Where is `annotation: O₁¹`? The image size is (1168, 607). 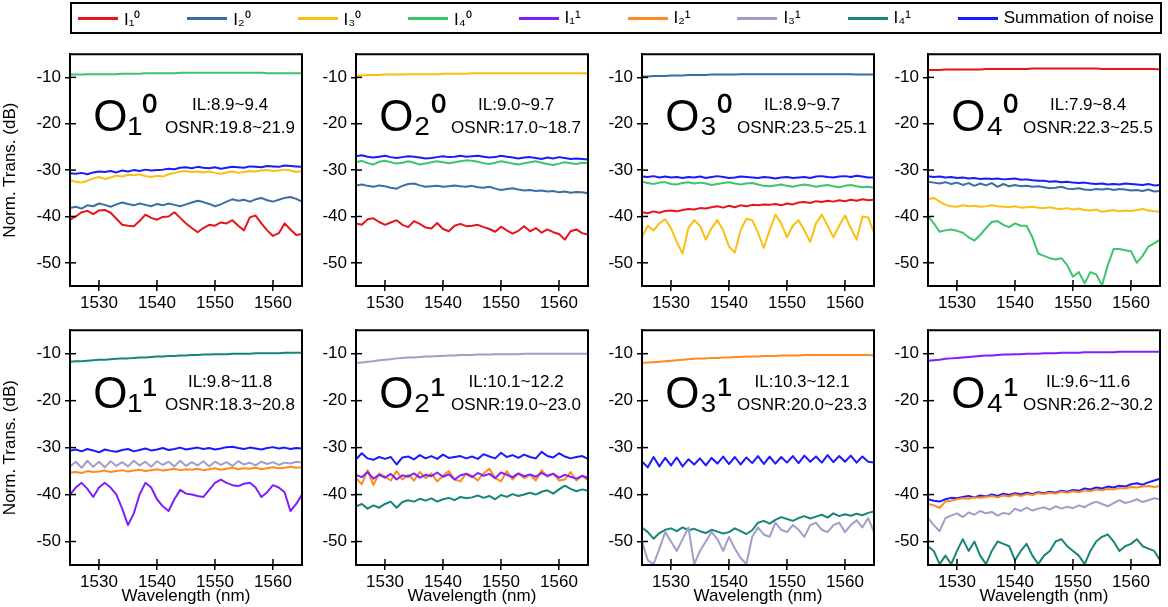 annotation: O₁¹ is located at coordinates (125, 392).